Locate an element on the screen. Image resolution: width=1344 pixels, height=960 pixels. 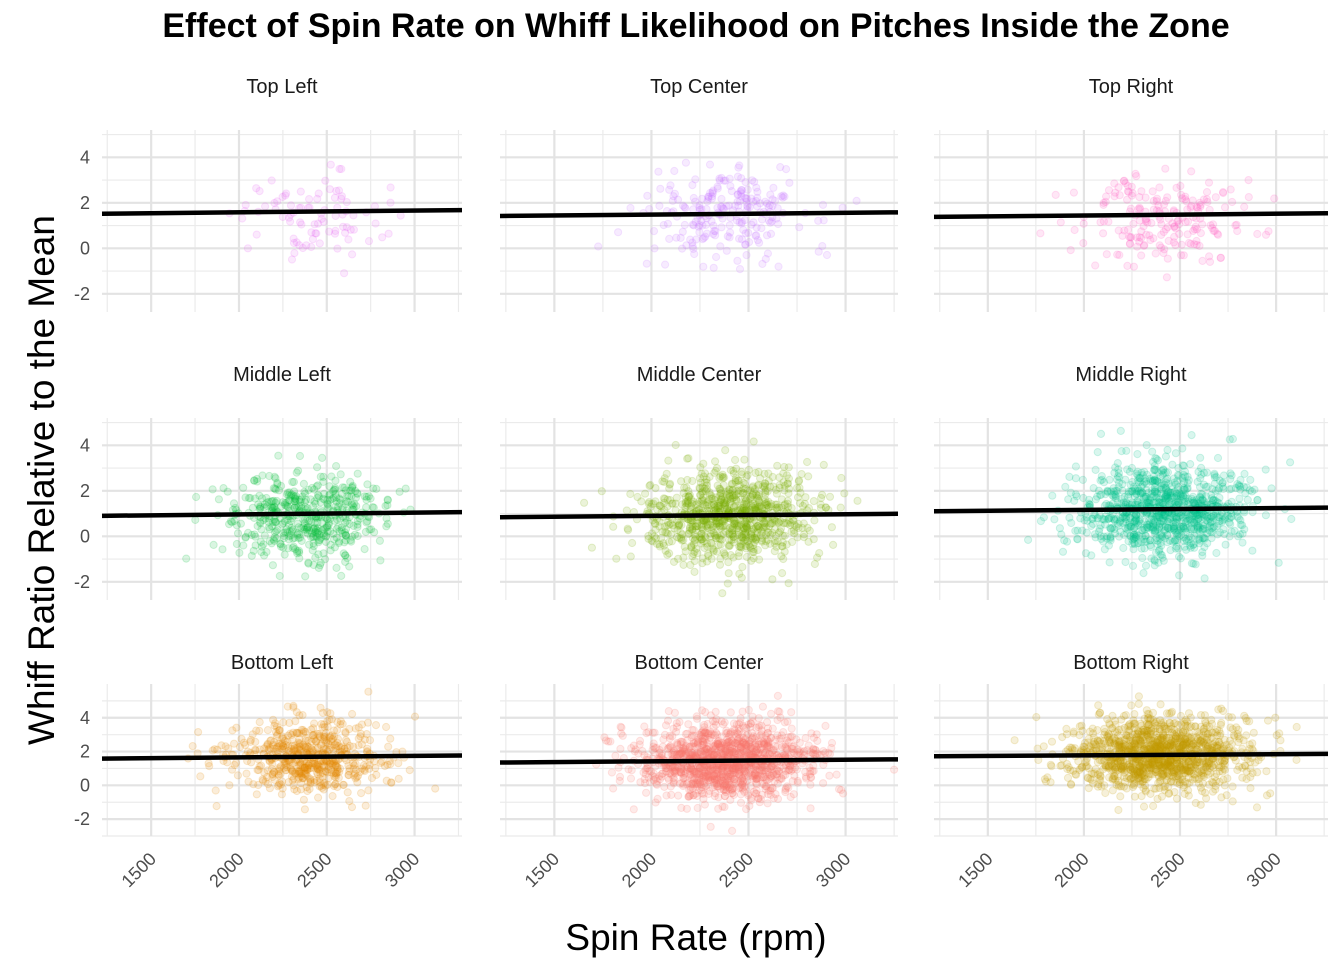
x-tick-label: 3000 is located at coordinates (833, 870).